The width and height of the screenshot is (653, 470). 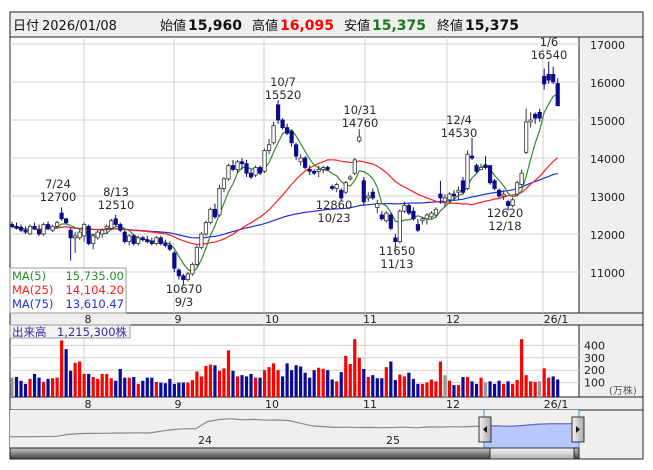 What do you see at coordinates (532, 453) in the screenshot?
I see `scrollbar-thumb` at bounding box center [532, 453].